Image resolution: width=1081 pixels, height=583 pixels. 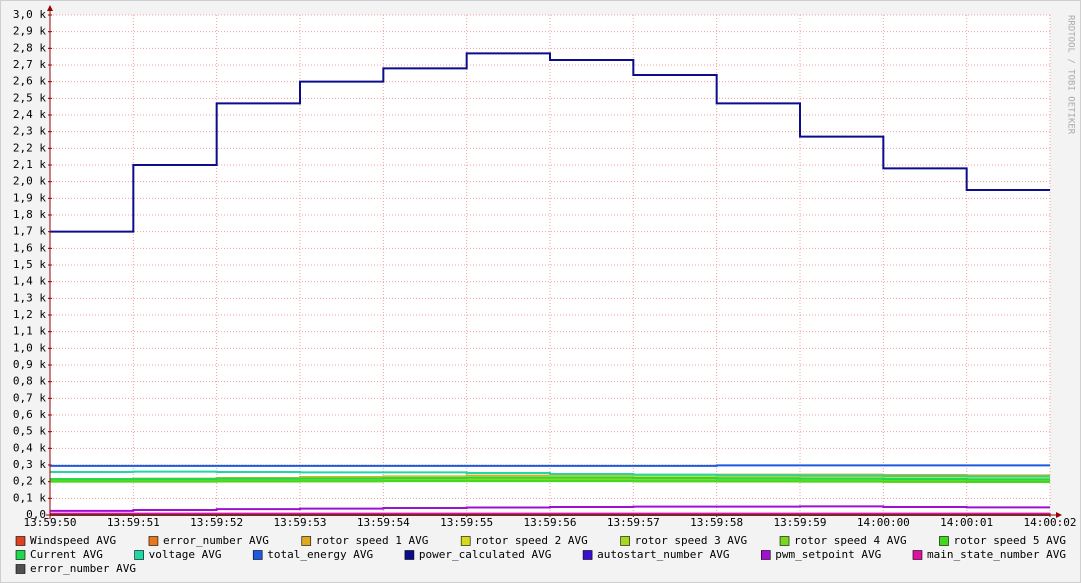 What do you see at coordinates (29, 397) in the screenshot?
I see `y-tick-label: 0,7 k` at bounding box center [29, 397].